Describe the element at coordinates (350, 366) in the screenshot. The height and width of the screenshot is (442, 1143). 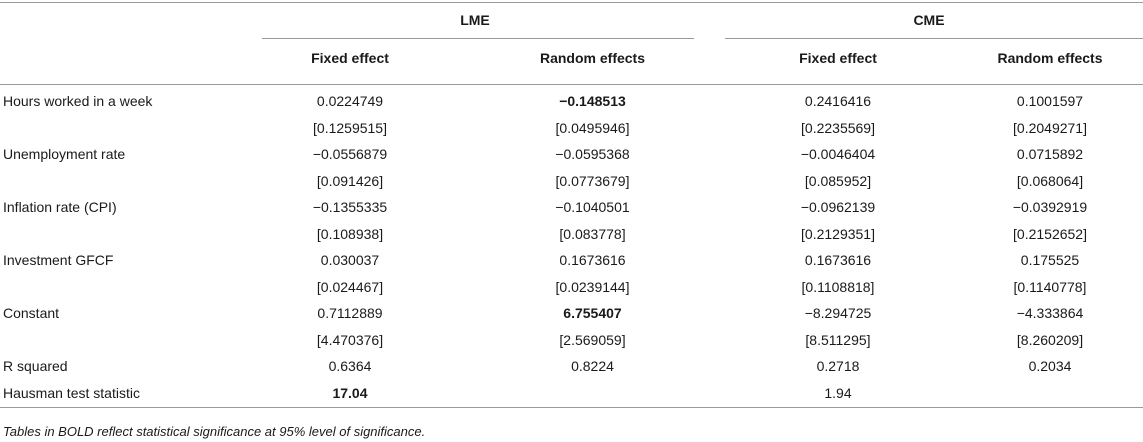
I see `table-cell: 0.6364` at that location.